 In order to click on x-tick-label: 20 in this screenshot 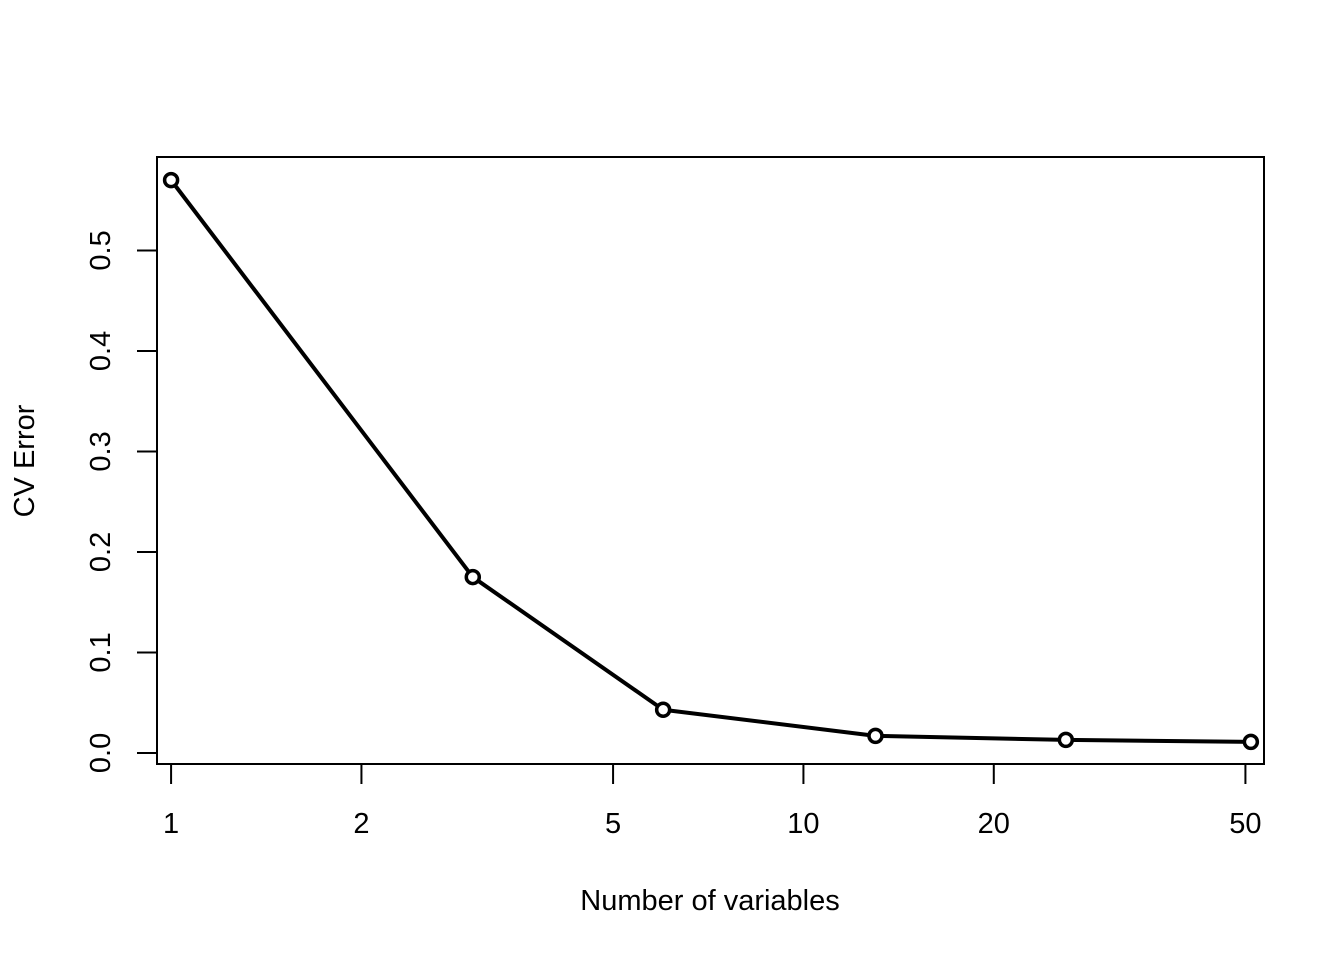, I will do `click(994, 824)`.